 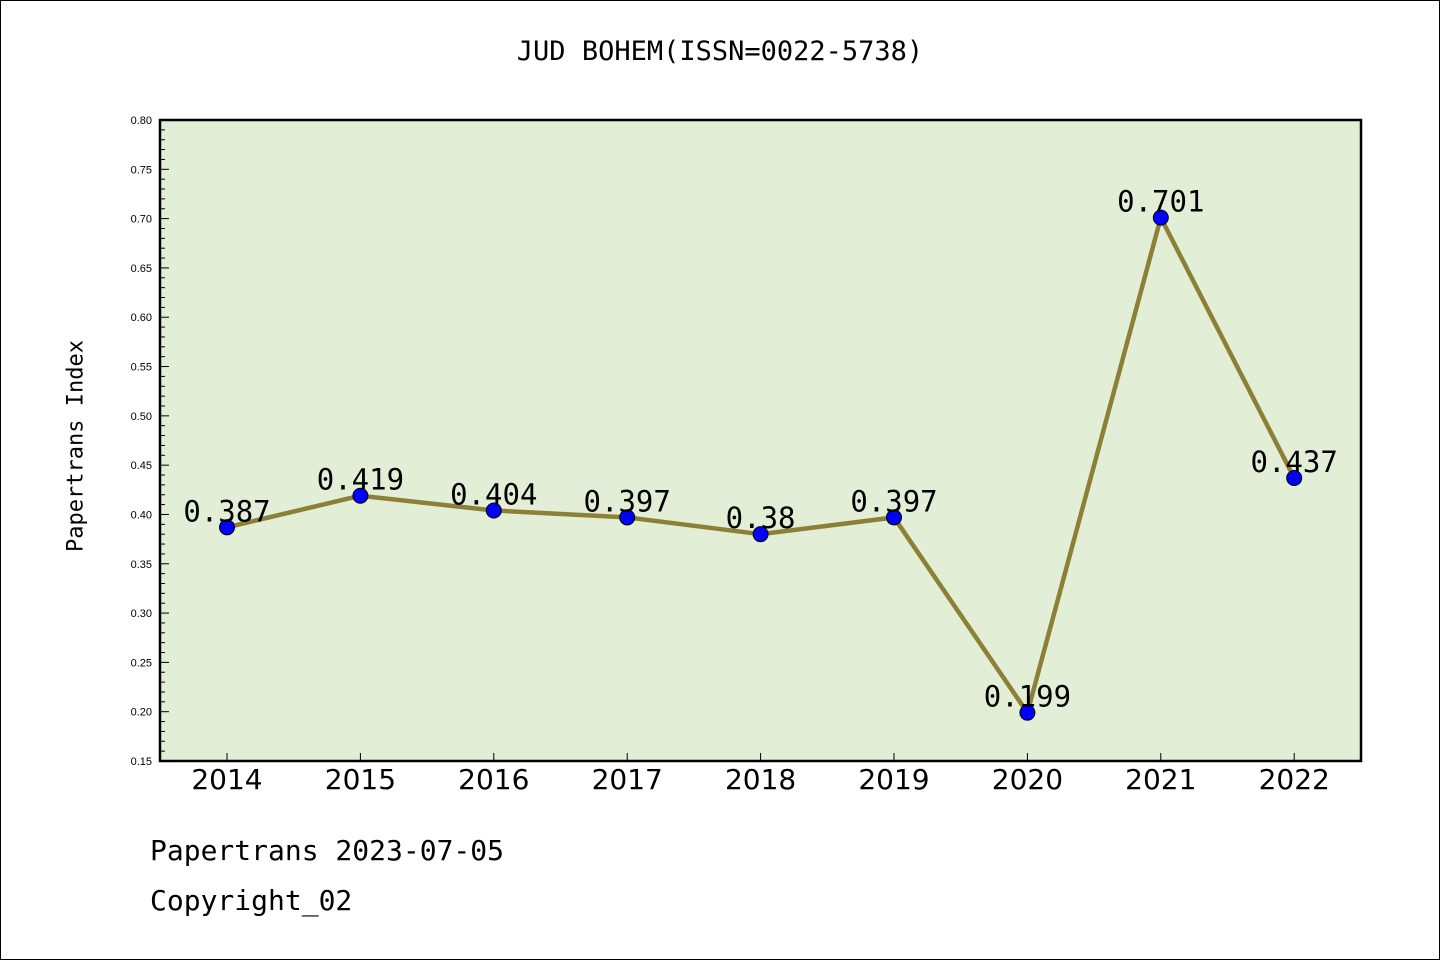 I want to click on y-tick-label: 0.45, so click(x=141, y=466).